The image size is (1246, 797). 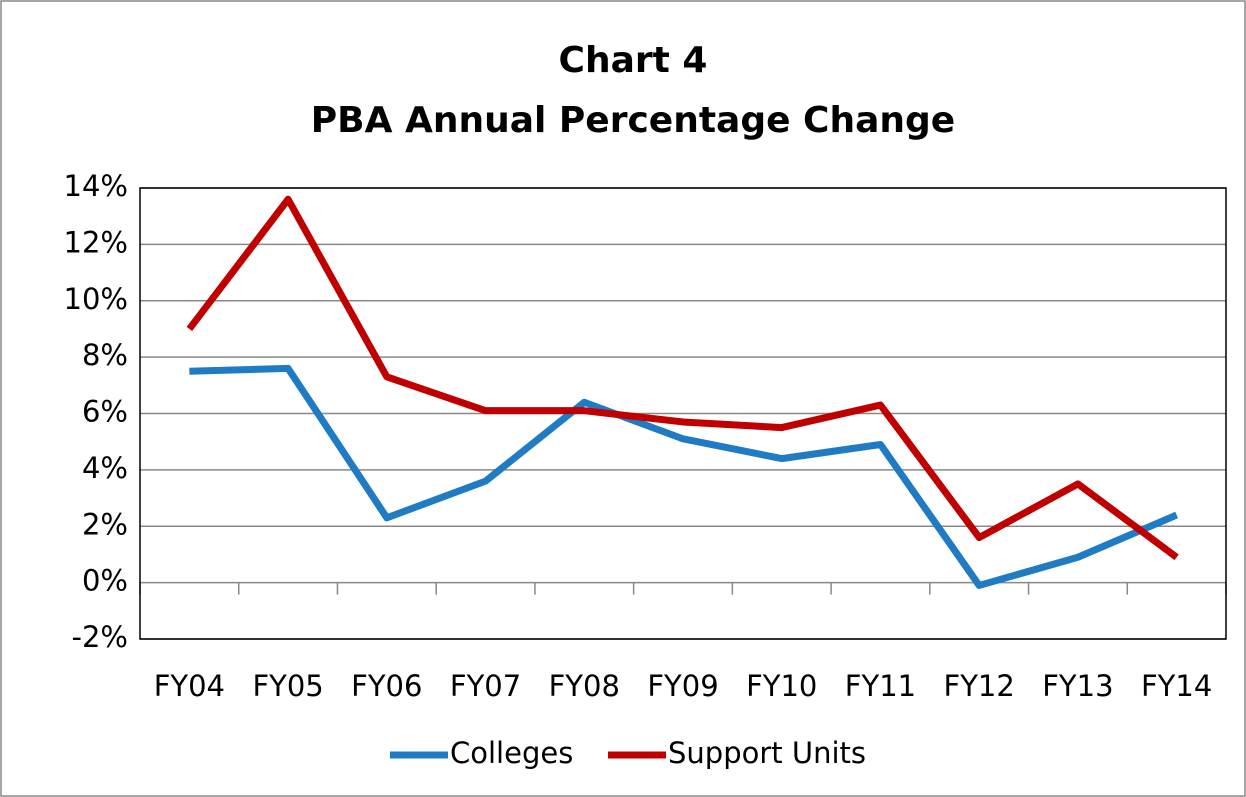 I want to click on y-tick-label: 0%, so click(x=105, y=581).